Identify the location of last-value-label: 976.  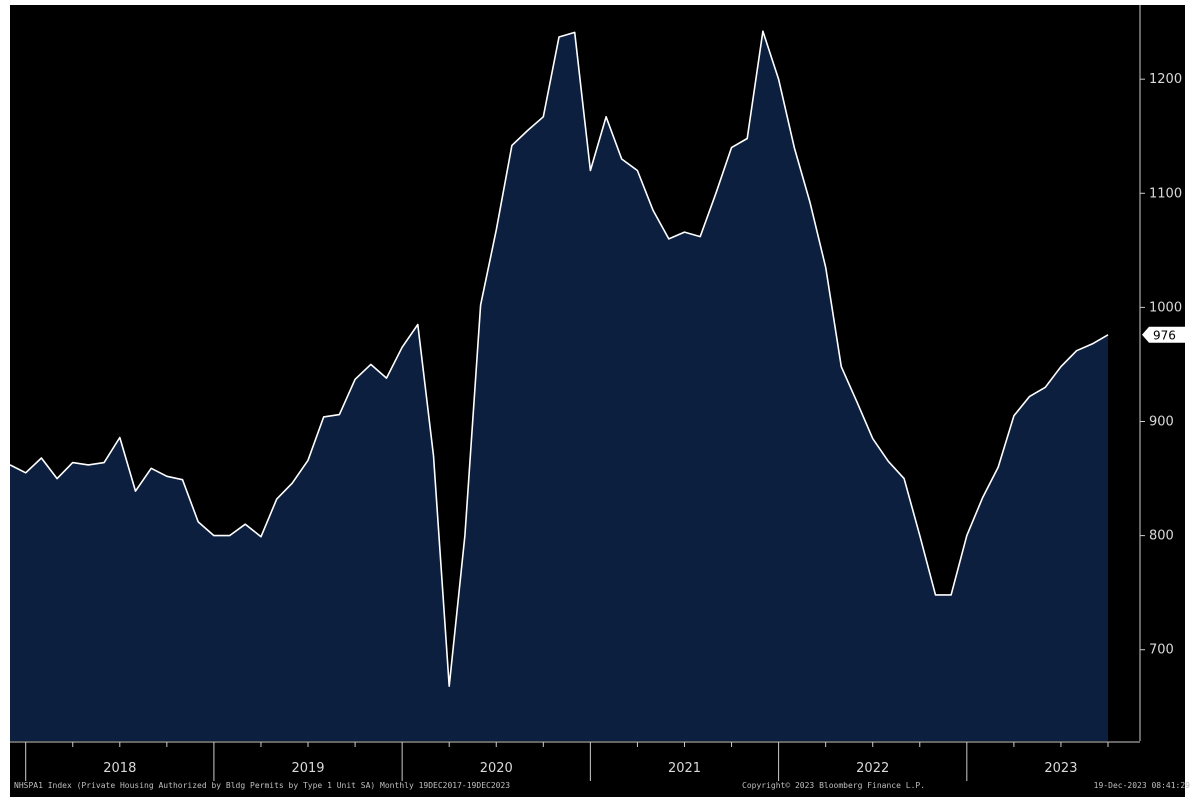
(1164, 335).